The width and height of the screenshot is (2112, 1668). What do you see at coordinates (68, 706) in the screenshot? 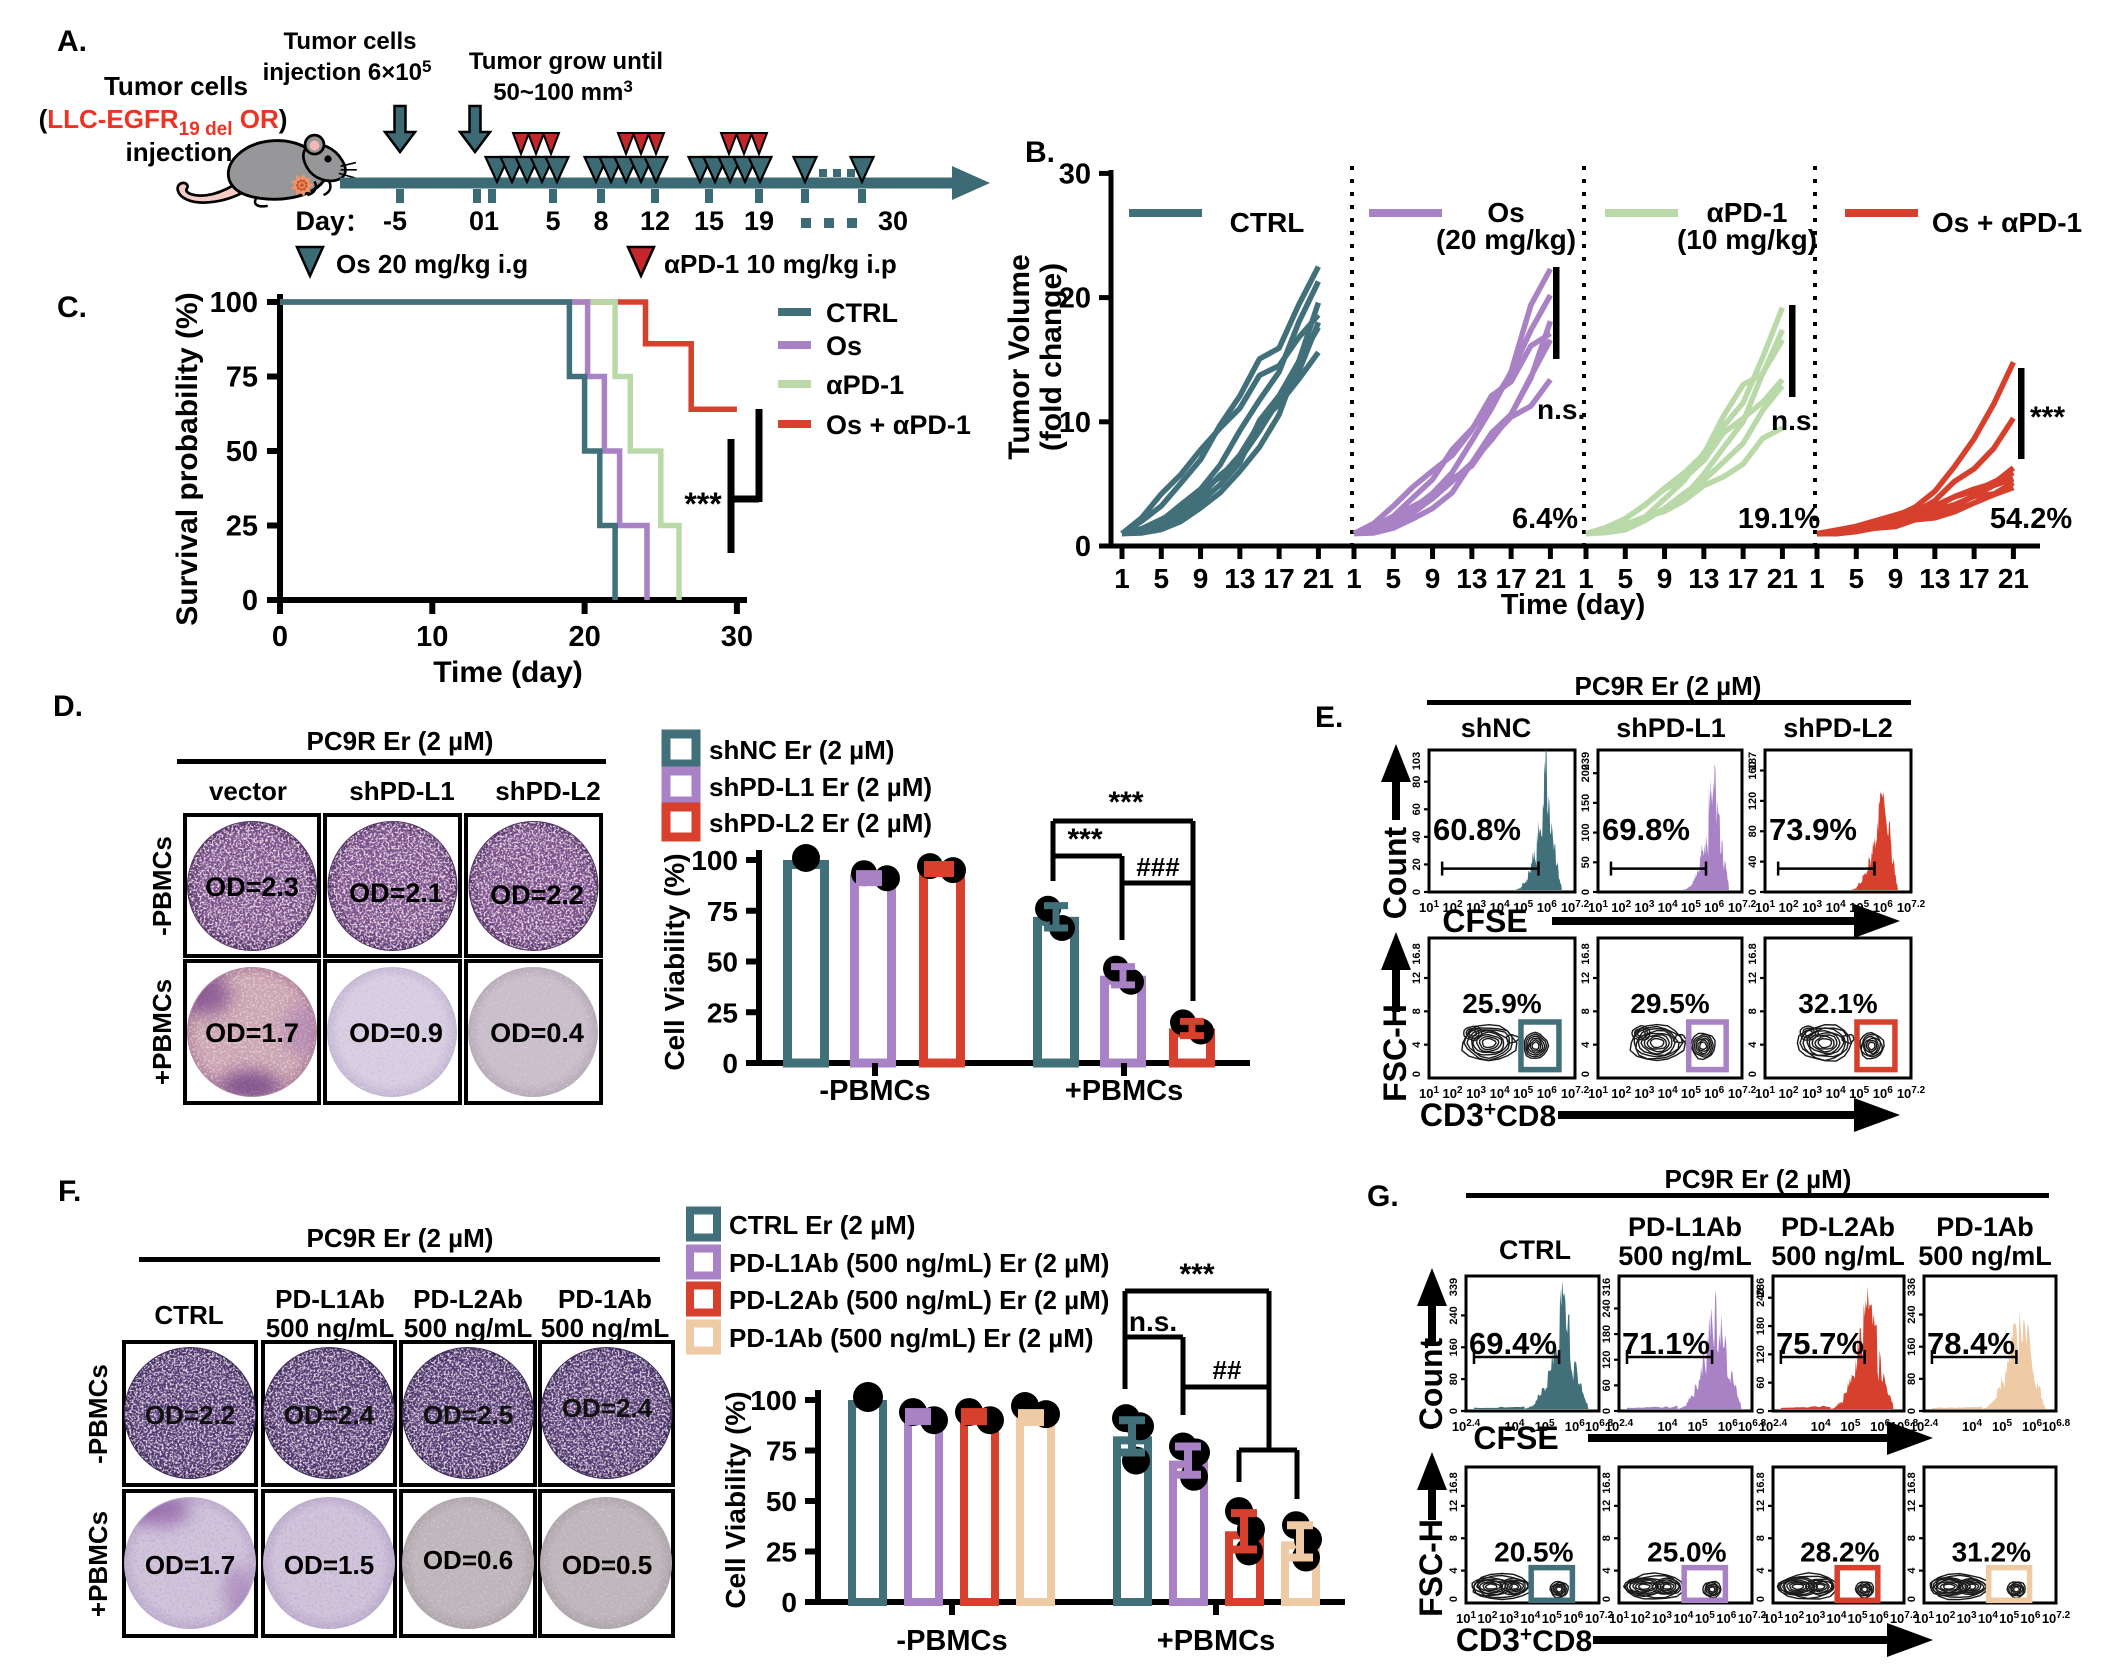
I see `svg-text: D.` at bounding box center [68, 706].